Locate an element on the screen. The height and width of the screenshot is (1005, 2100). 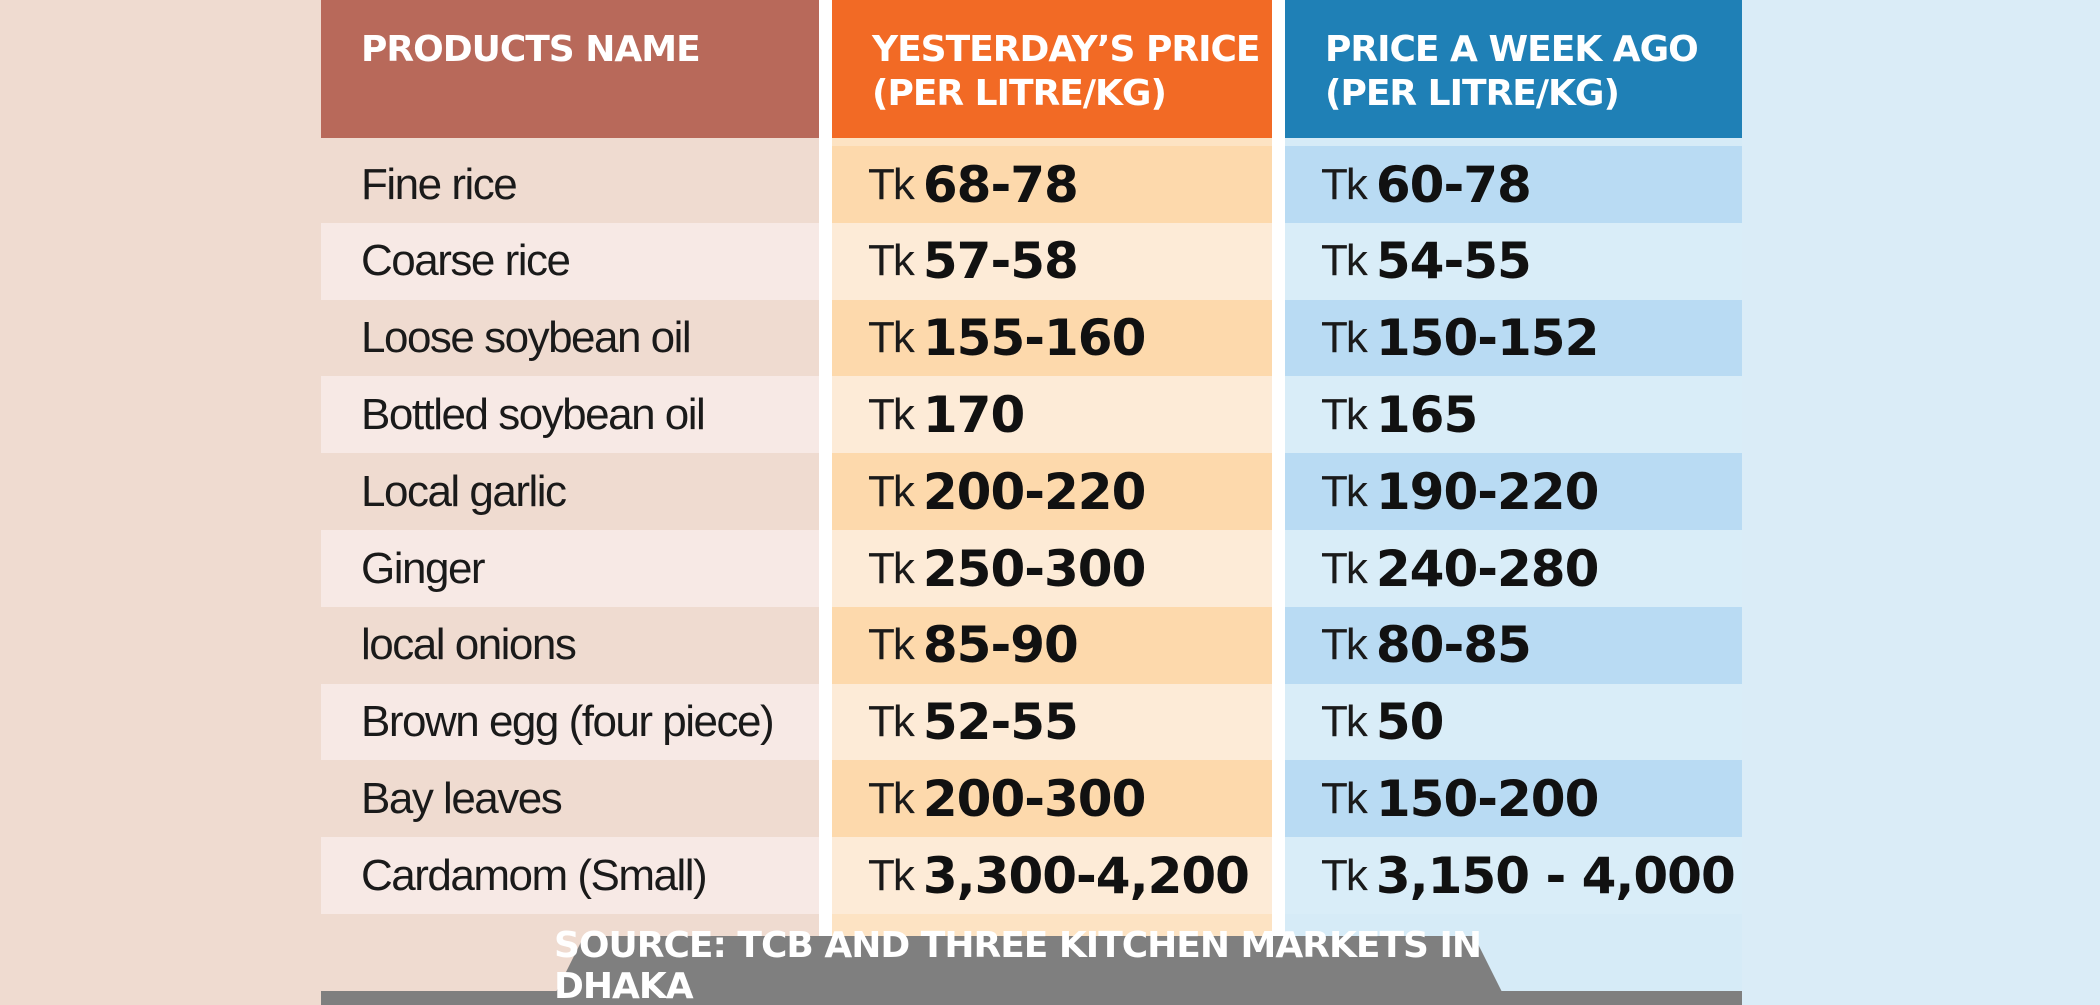
table-row: local onions Tk 85-90 Tk 80-85 is located at coordinates (1031, 645).